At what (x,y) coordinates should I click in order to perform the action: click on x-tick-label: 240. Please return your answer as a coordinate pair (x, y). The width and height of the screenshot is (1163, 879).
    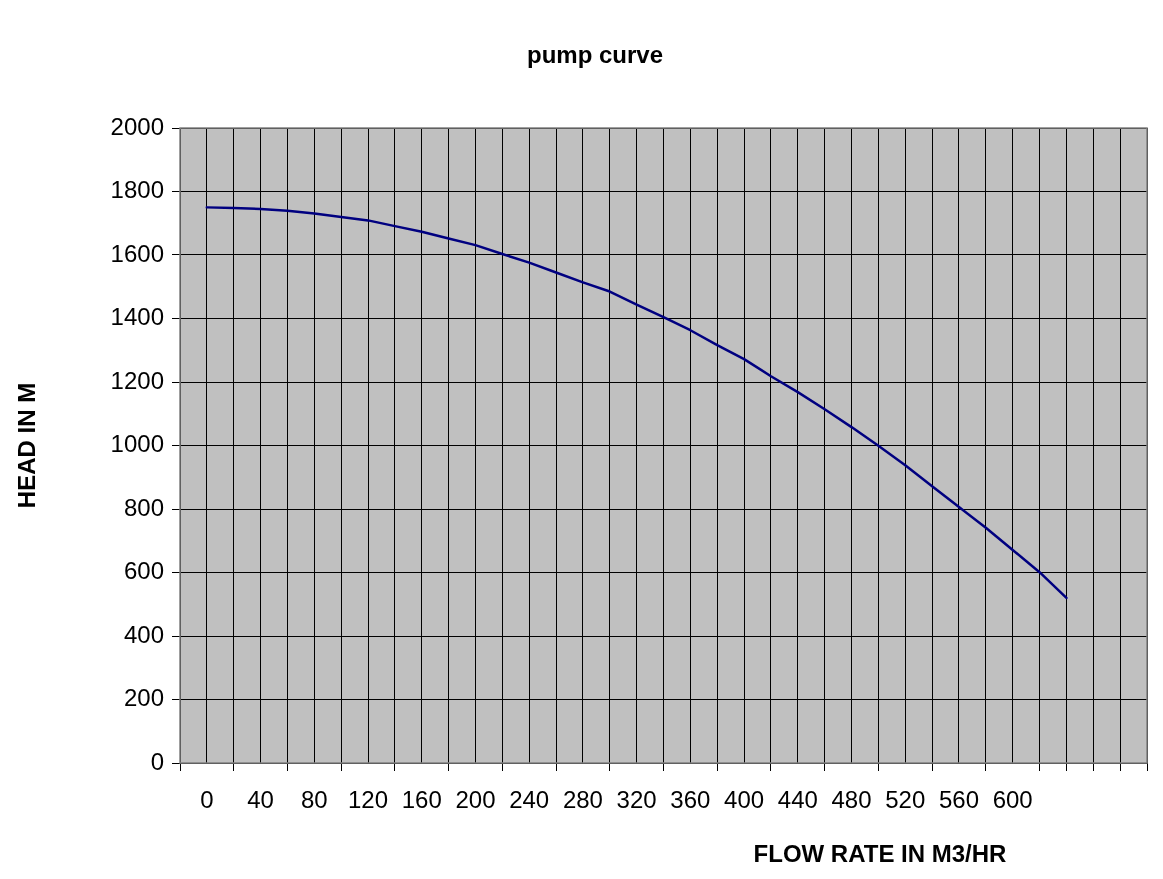
    Looking at the image, I should click on (529, 800).